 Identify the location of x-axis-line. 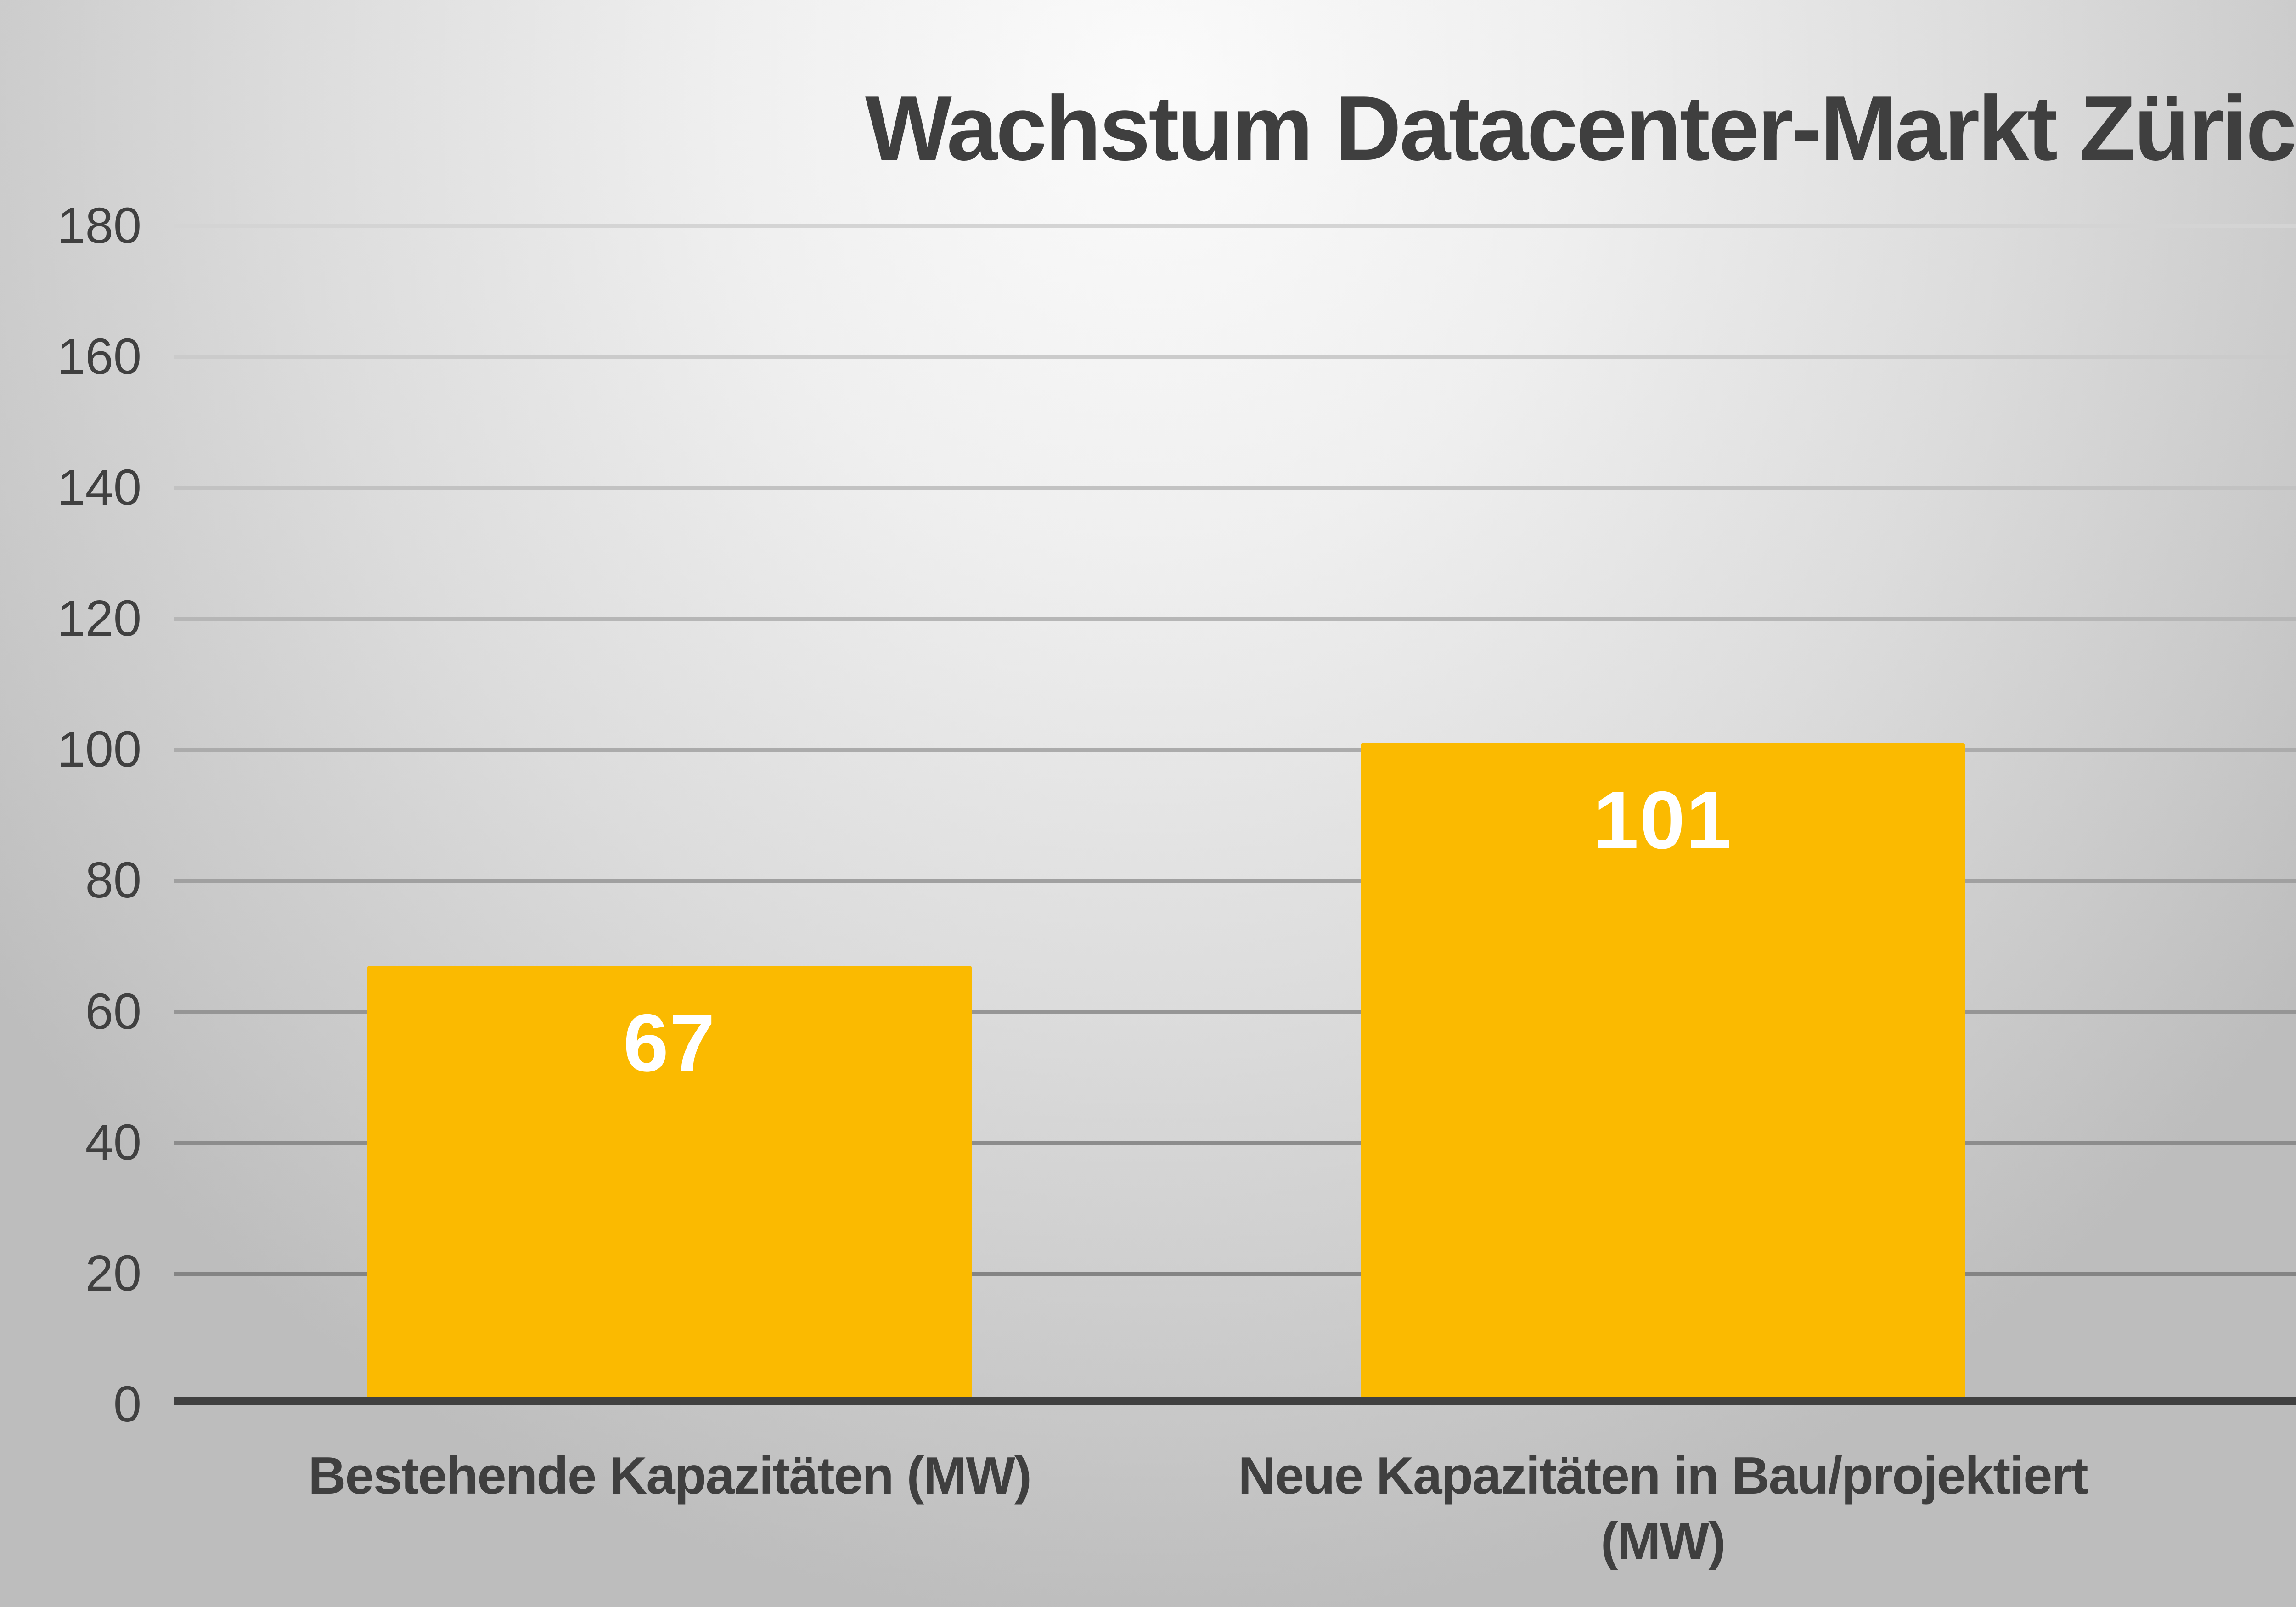
(1235, 1401).